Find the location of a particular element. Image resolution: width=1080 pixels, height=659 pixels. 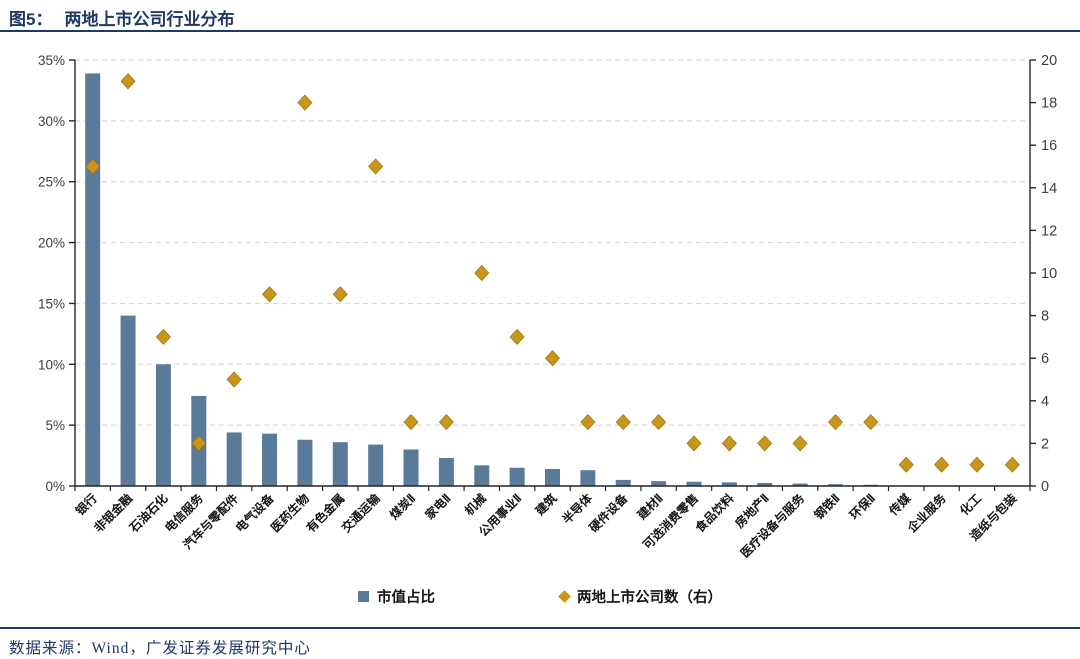

category-label-建筑: 建筑 is located at coordinates (545, 505).